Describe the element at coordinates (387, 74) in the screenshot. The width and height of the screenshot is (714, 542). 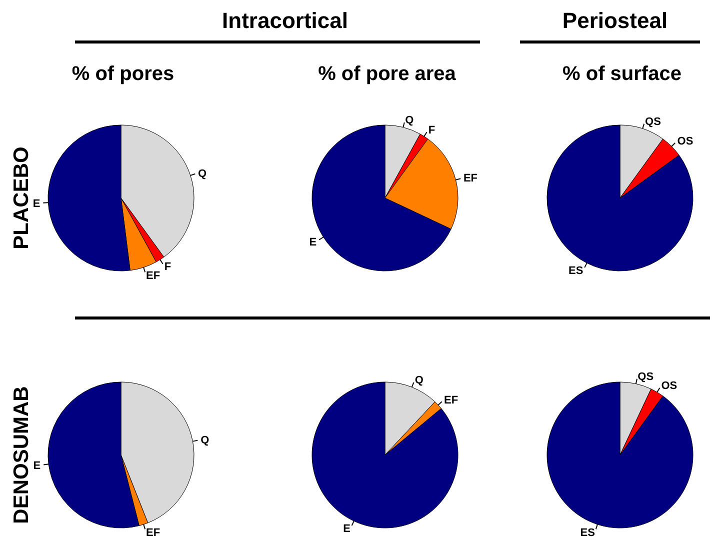
I see `chart-title: % of pore area` at that location.